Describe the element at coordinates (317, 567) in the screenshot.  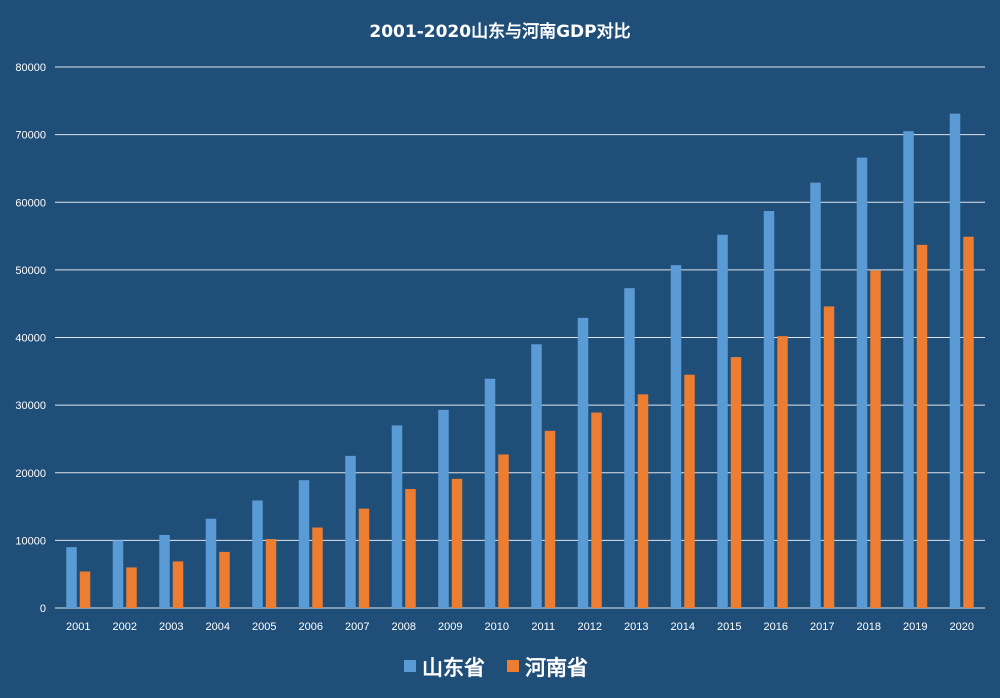
I see `bar-henan-2006` at that location.